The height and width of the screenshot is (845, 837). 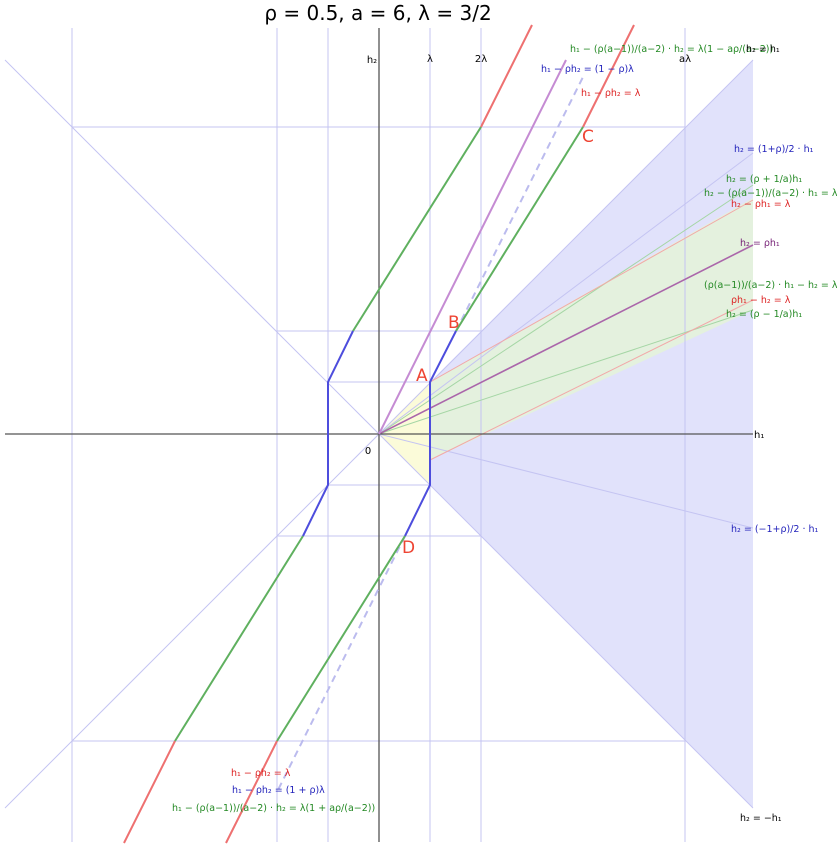 What do you see at coordinates (408, 548) in the screenshot?
I see `point-D-label: D` at bounding box center [408, 548].